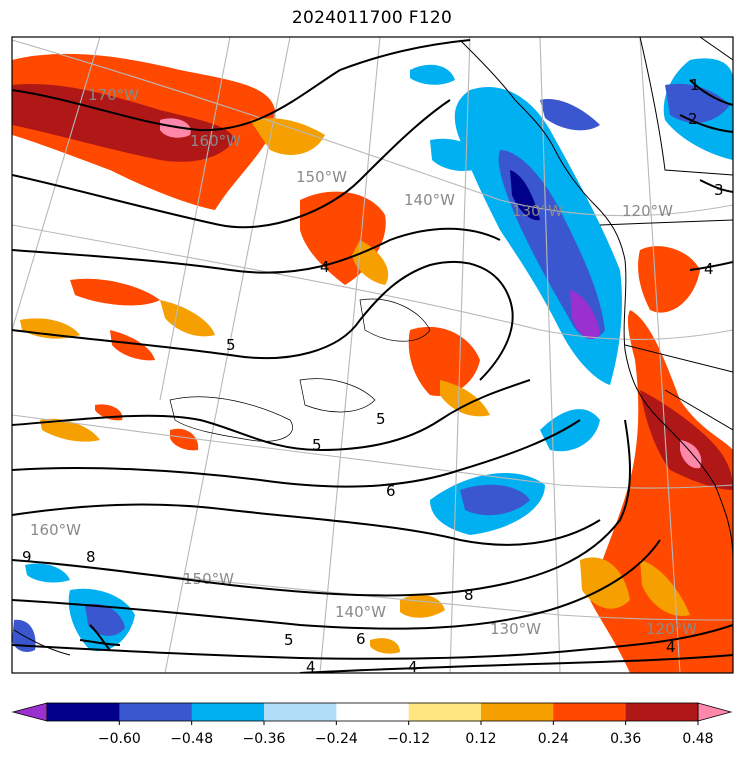 The image size is (744, 759). I want to click on colorbar-tick-label: −0.60, so click(119, 739).